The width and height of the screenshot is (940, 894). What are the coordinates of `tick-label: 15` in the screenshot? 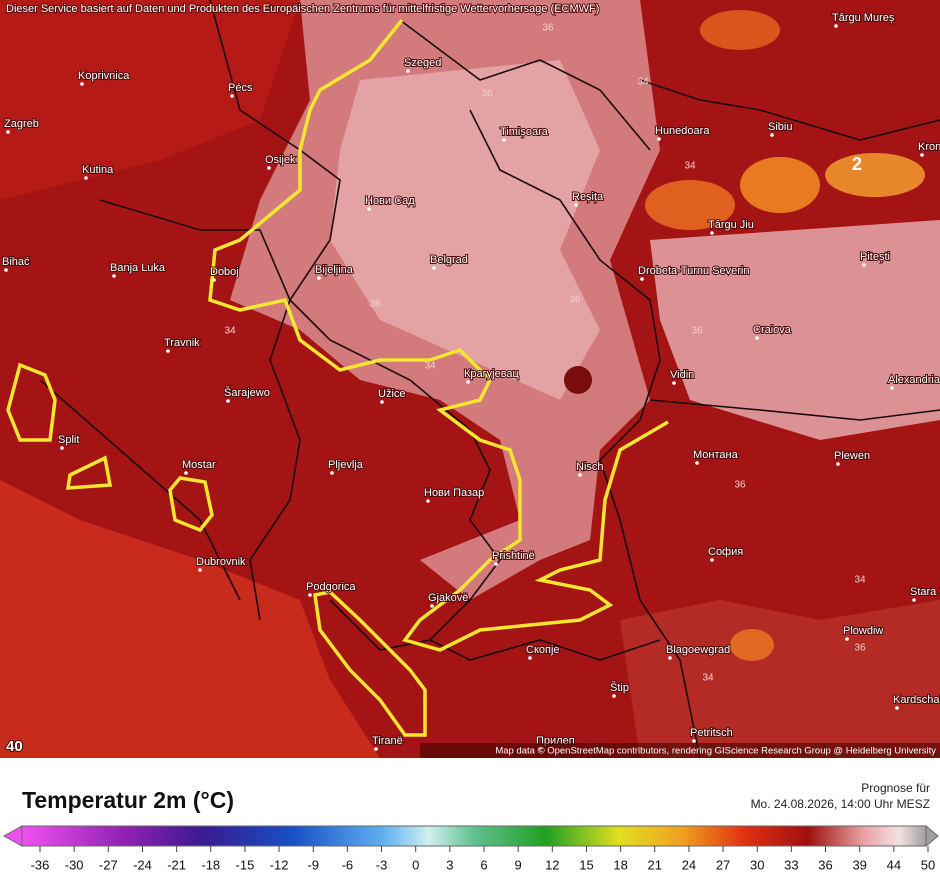 It's located at (586, 864).